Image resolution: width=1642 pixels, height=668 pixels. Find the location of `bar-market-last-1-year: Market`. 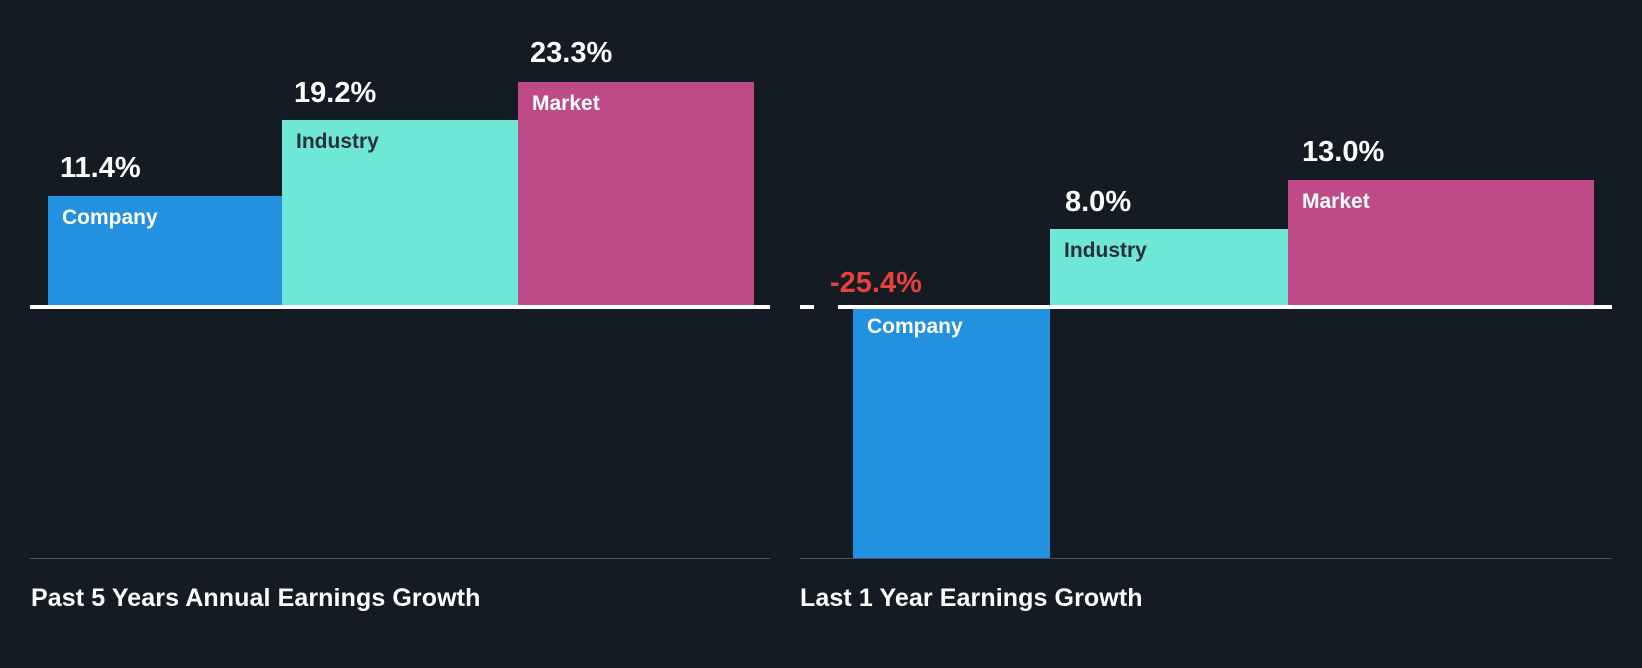

bar-market-last-1-year: Market is located at coordinates (1441, 242).